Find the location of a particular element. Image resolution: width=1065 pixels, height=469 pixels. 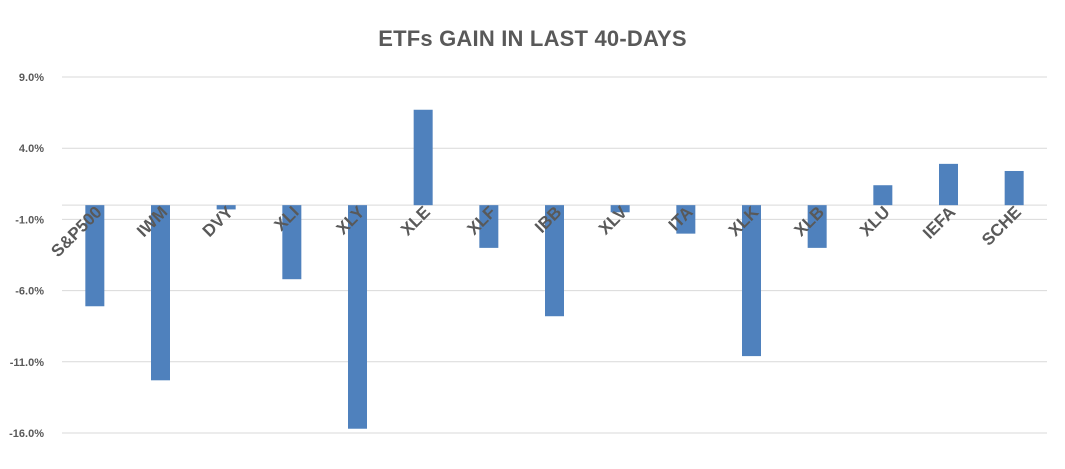

category-label: XLE is located at coordinates (415, 221).